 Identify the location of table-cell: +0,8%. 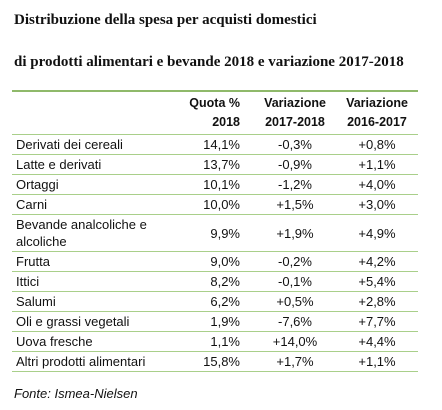
(377, 144).